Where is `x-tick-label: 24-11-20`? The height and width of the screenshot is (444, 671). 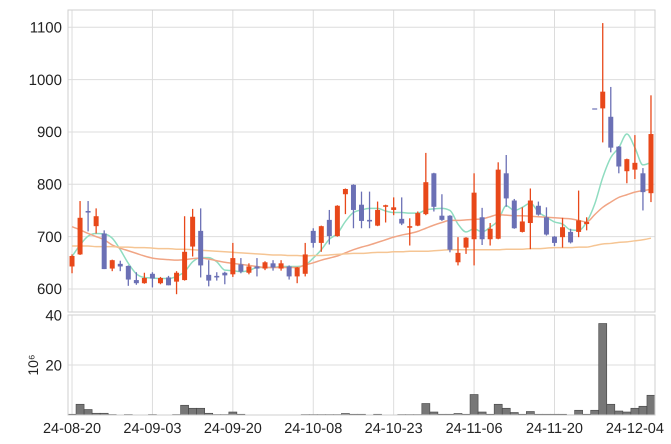 x-tick-label: 24-11-20 is located at coordinates (554, 429).